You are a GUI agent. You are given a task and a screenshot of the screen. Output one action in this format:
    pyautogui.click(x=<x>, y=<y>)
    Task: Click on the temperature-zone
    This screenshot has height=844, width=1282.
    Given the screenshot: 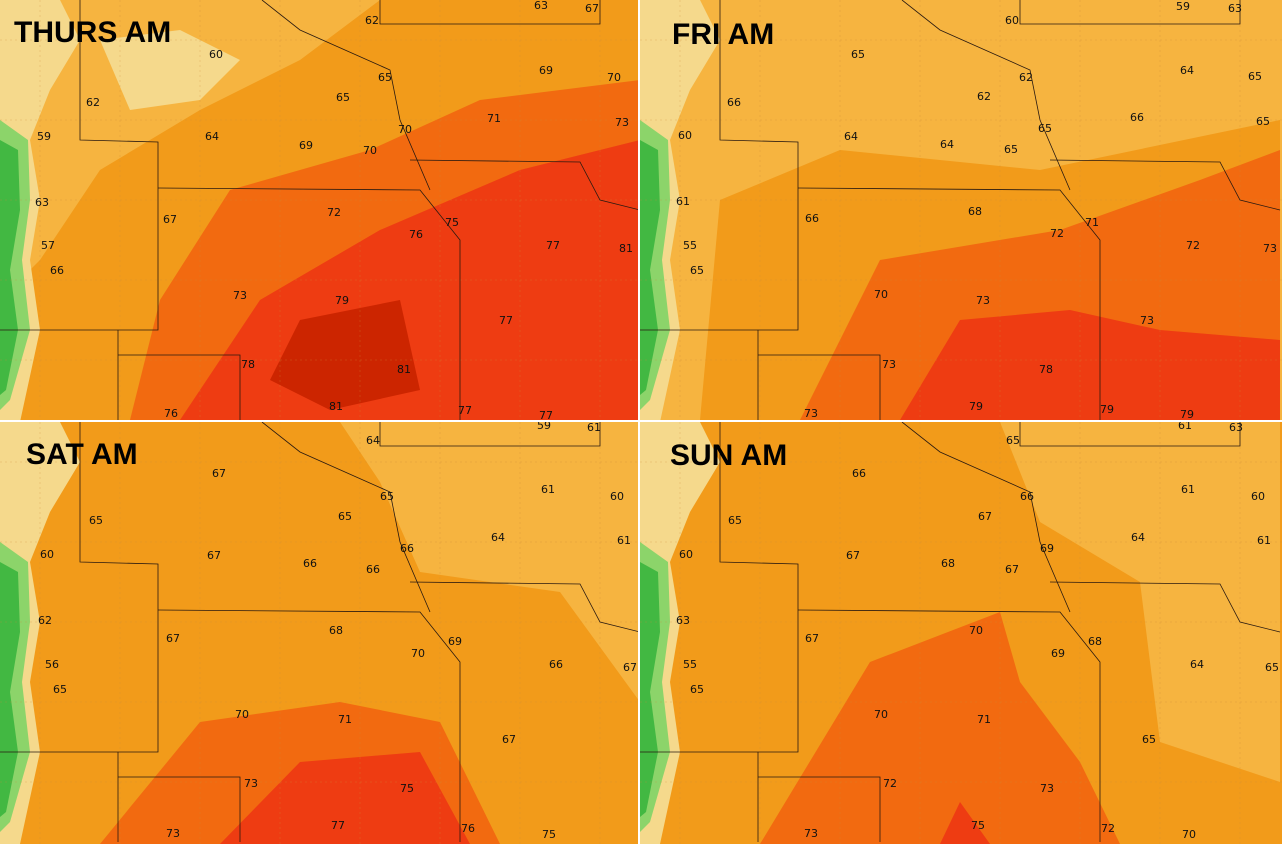 What is the action you would take?
    pyautogui.click(x=1090, y=365)
    